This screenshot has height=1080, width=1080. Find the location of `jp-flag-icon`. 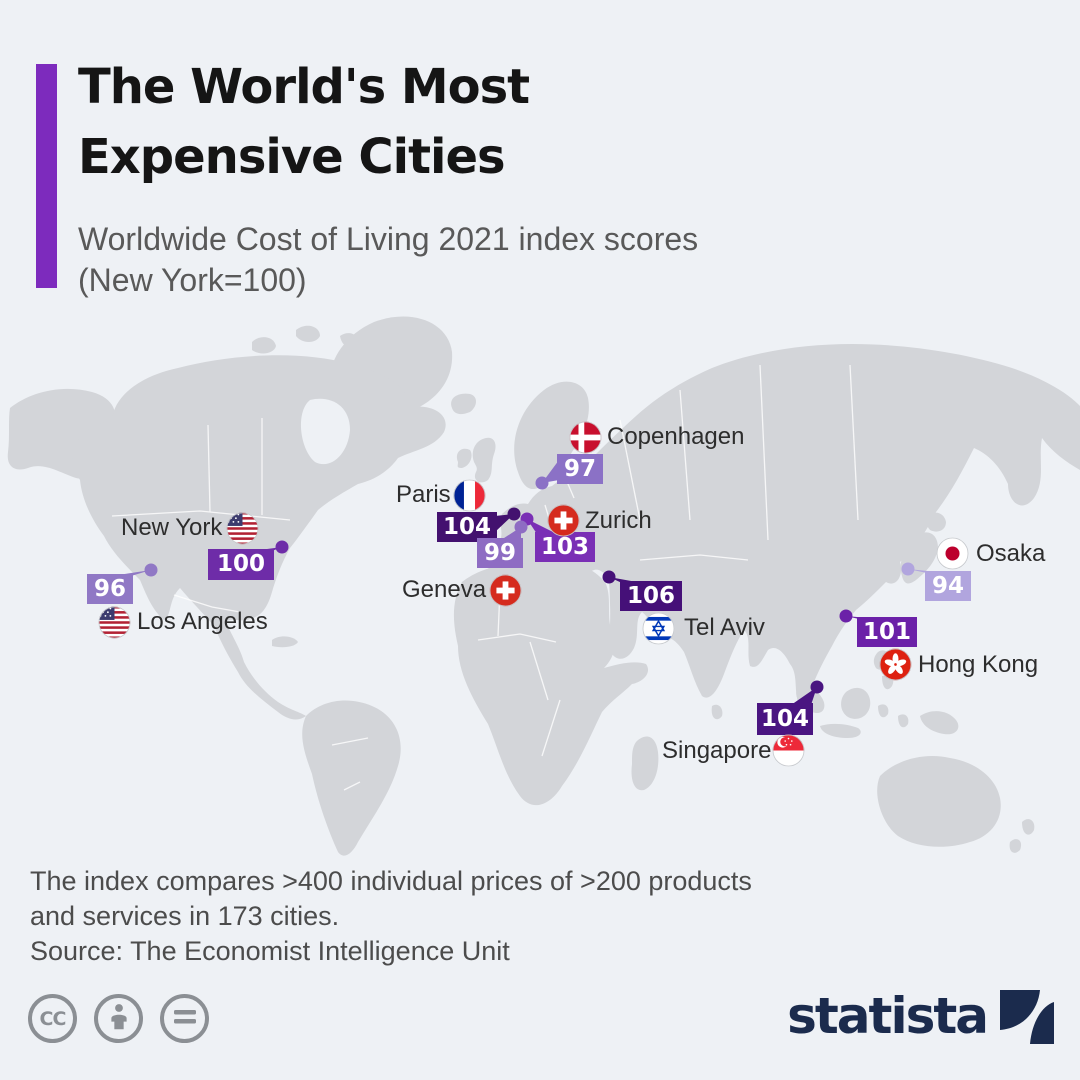

jp-flag-icon is located at coordinates (952, 553).